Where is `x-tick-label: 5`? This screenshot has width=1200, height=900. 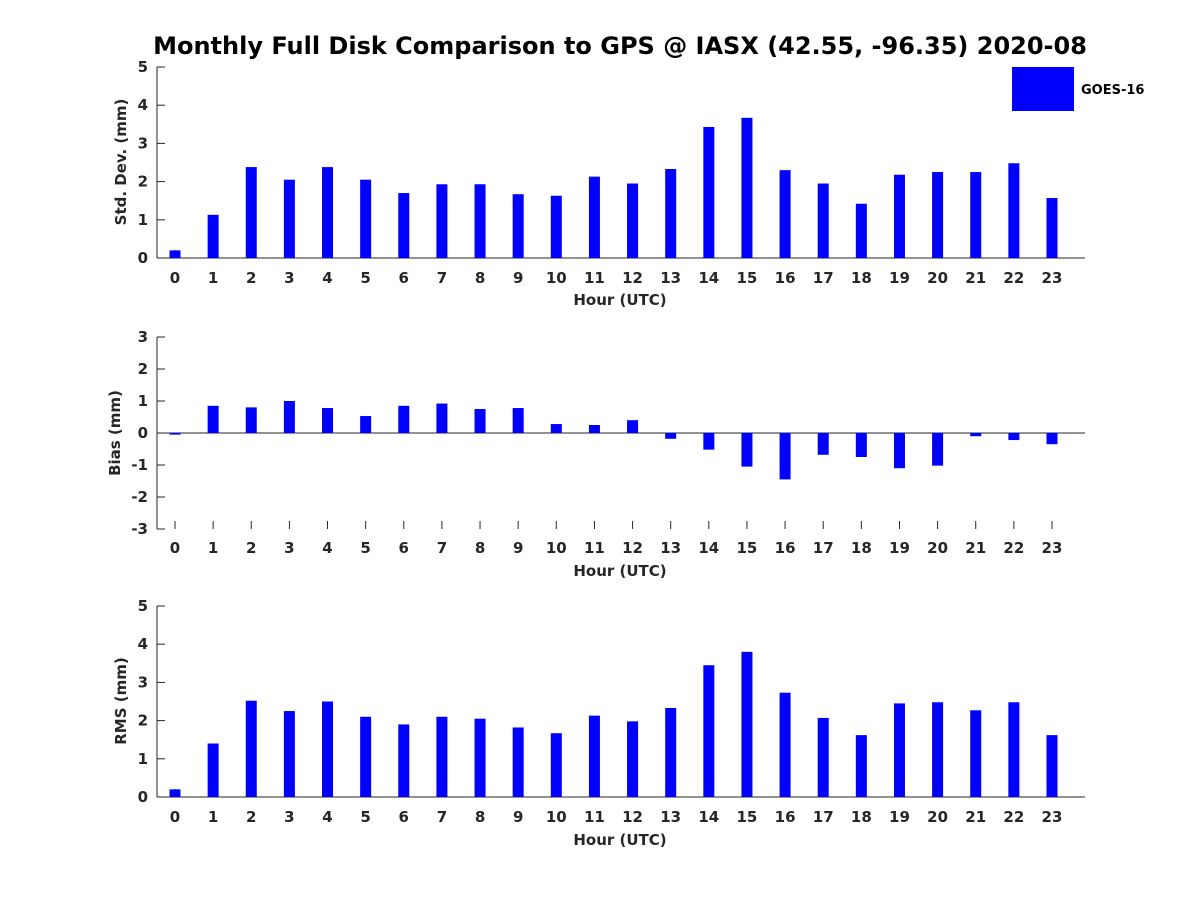 x-tick-label: 5 is located at coordinates (365, 278).